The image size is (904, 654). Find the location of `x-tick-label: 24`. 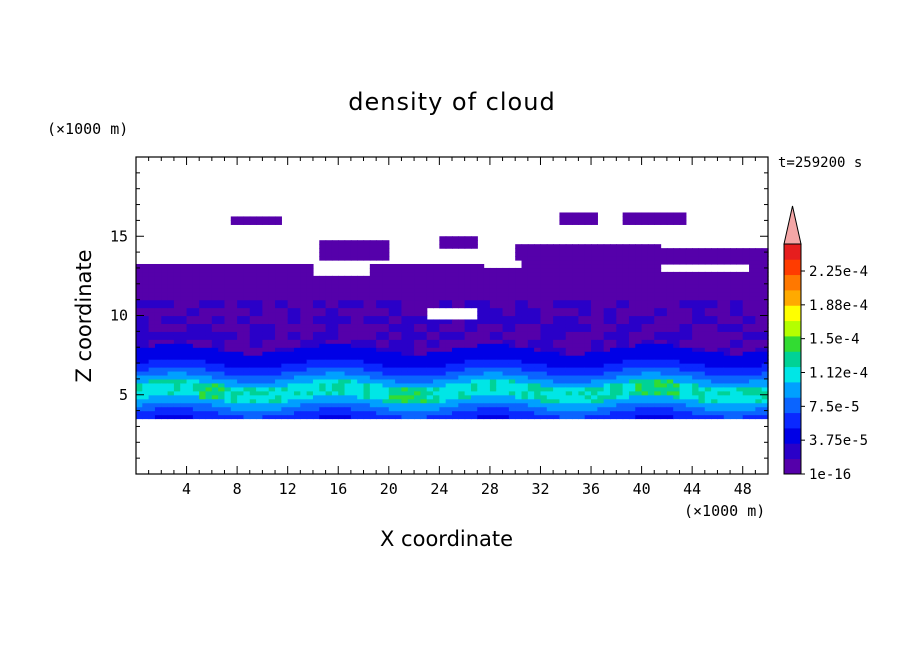

x-tick-label: 24 is located at coordinates (439, 489).